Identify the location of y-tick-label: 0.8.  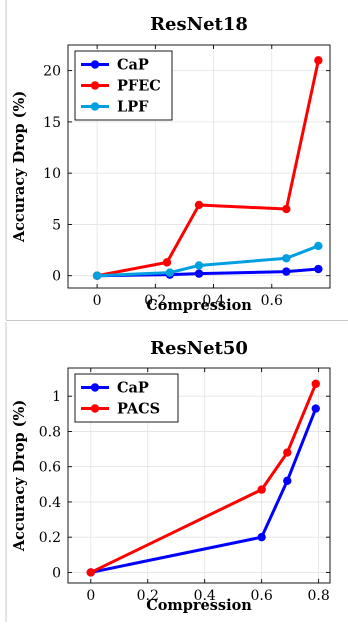
(50, 432).